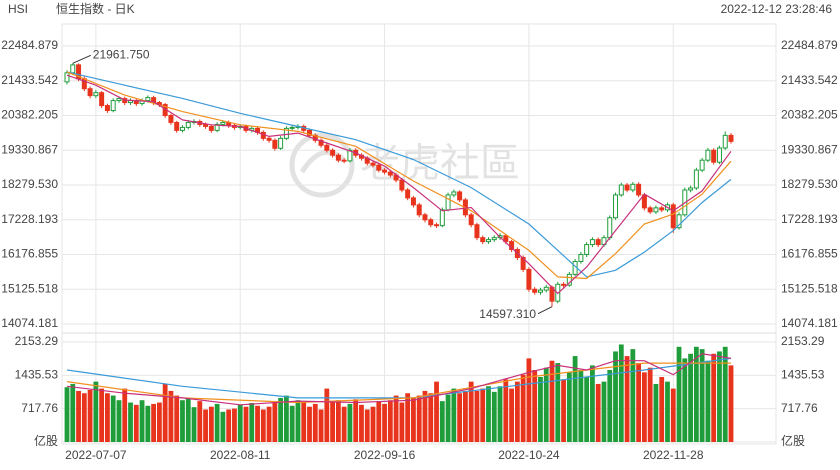  I want to click on y-tick-label: 15125.518, so click(29, 288).